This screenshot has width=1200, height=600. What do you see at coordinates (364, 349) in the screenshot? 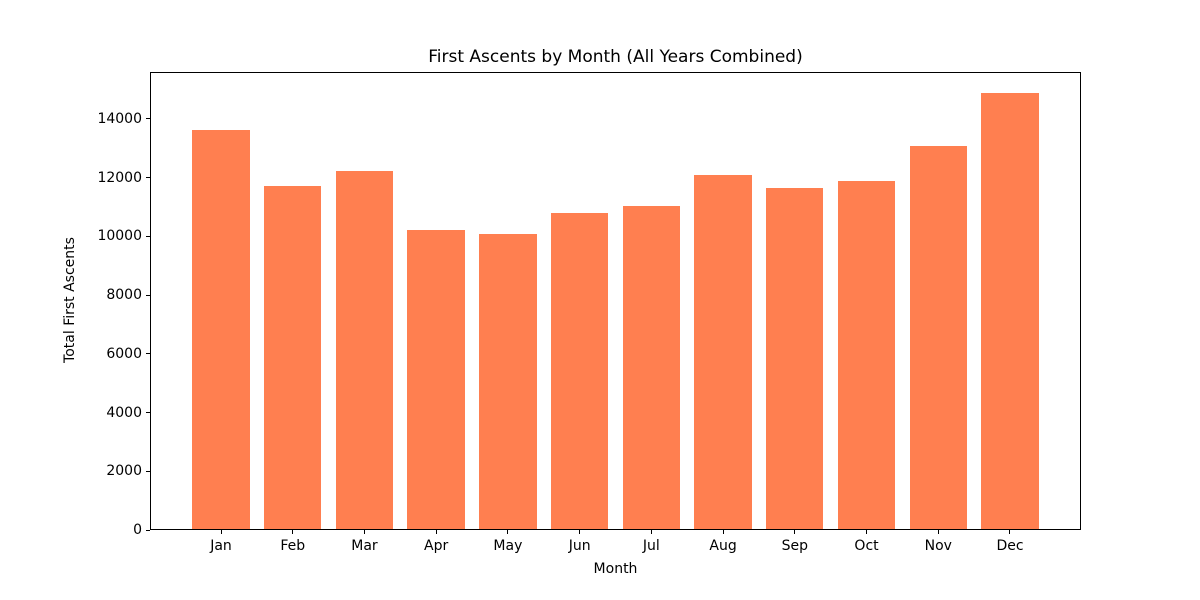
I see `bar-mar` at bounding box center [364, 349].